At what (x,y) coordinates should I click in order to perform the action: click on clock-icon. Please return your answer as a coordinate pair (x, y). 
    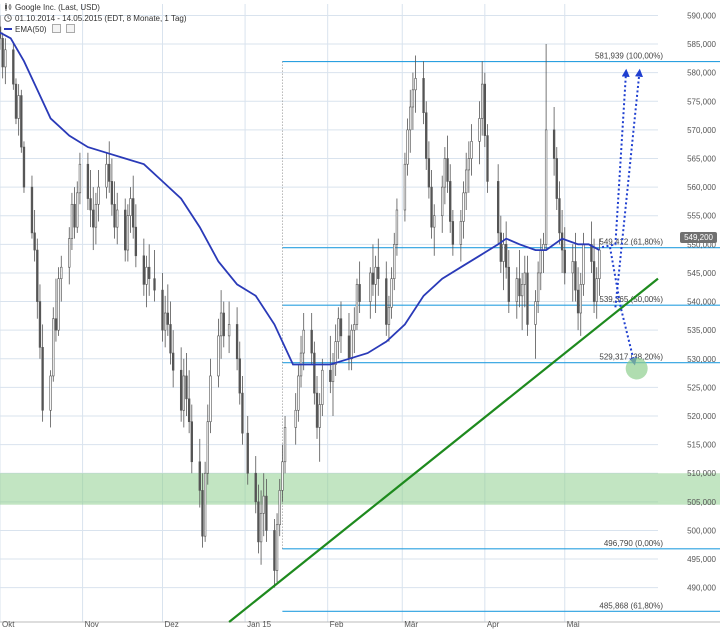
    Looking at the image, I should click on (8, 18).